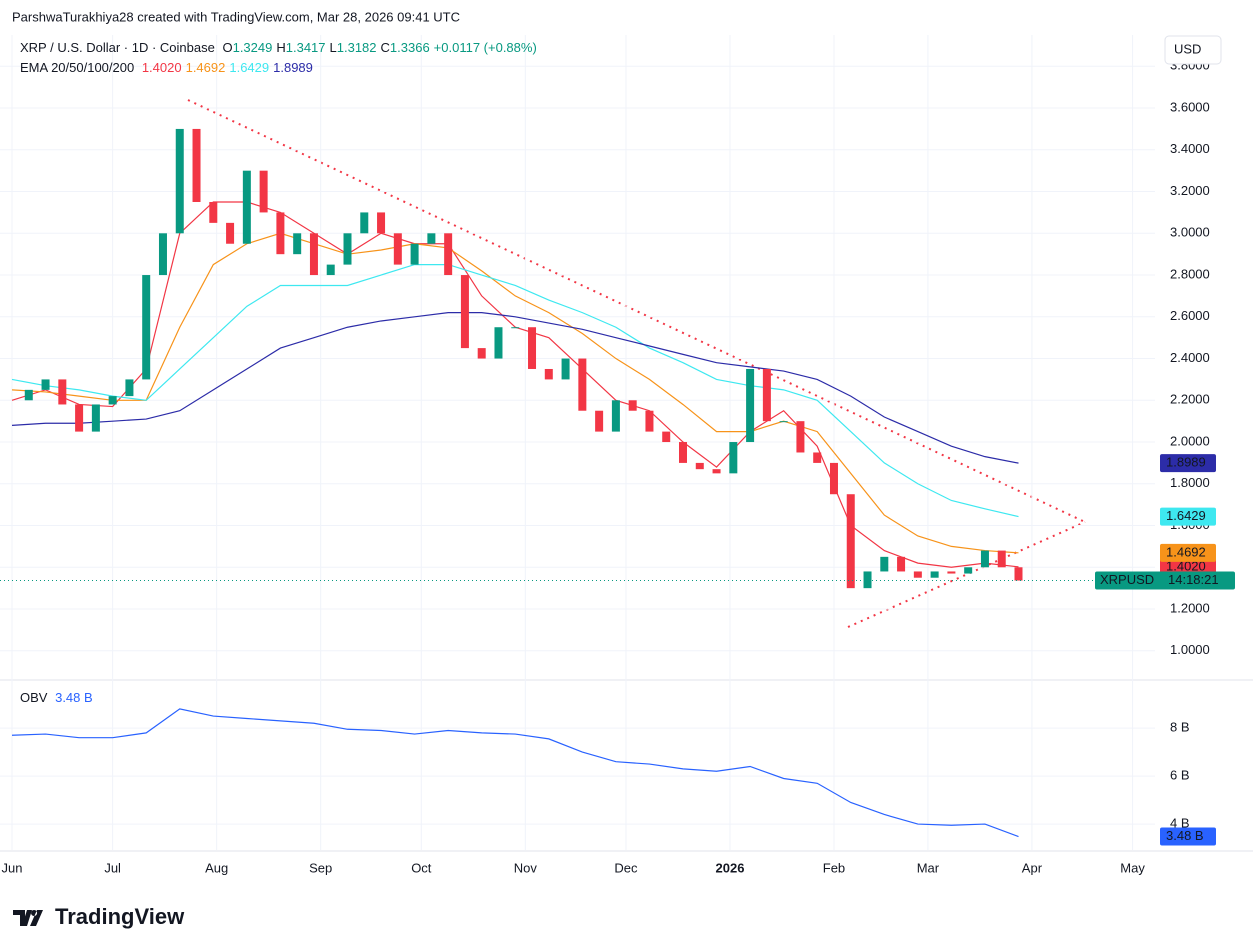 The height and width of the screenshot is (952, 1253). I want to click on ohlc-value: 1.3182, so click(356, 47).